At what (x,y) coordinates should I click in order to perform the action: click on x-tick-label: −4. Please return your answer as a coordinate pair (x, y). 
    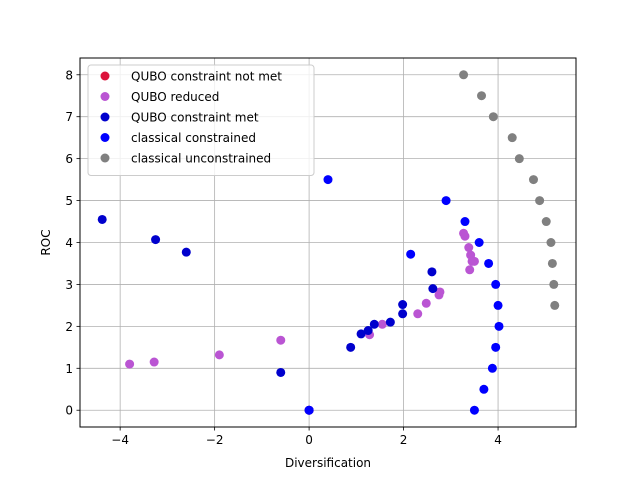
    Looking at the image, I should click on (120, 440).